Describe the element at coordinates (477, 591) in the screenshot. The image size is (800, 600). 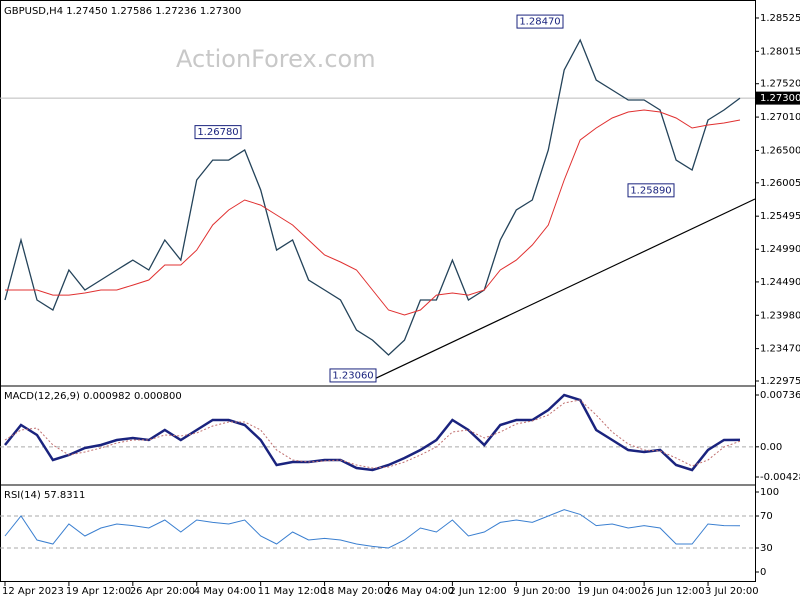
I see `x-tick-label: 2 Jun 12:00` at that location.